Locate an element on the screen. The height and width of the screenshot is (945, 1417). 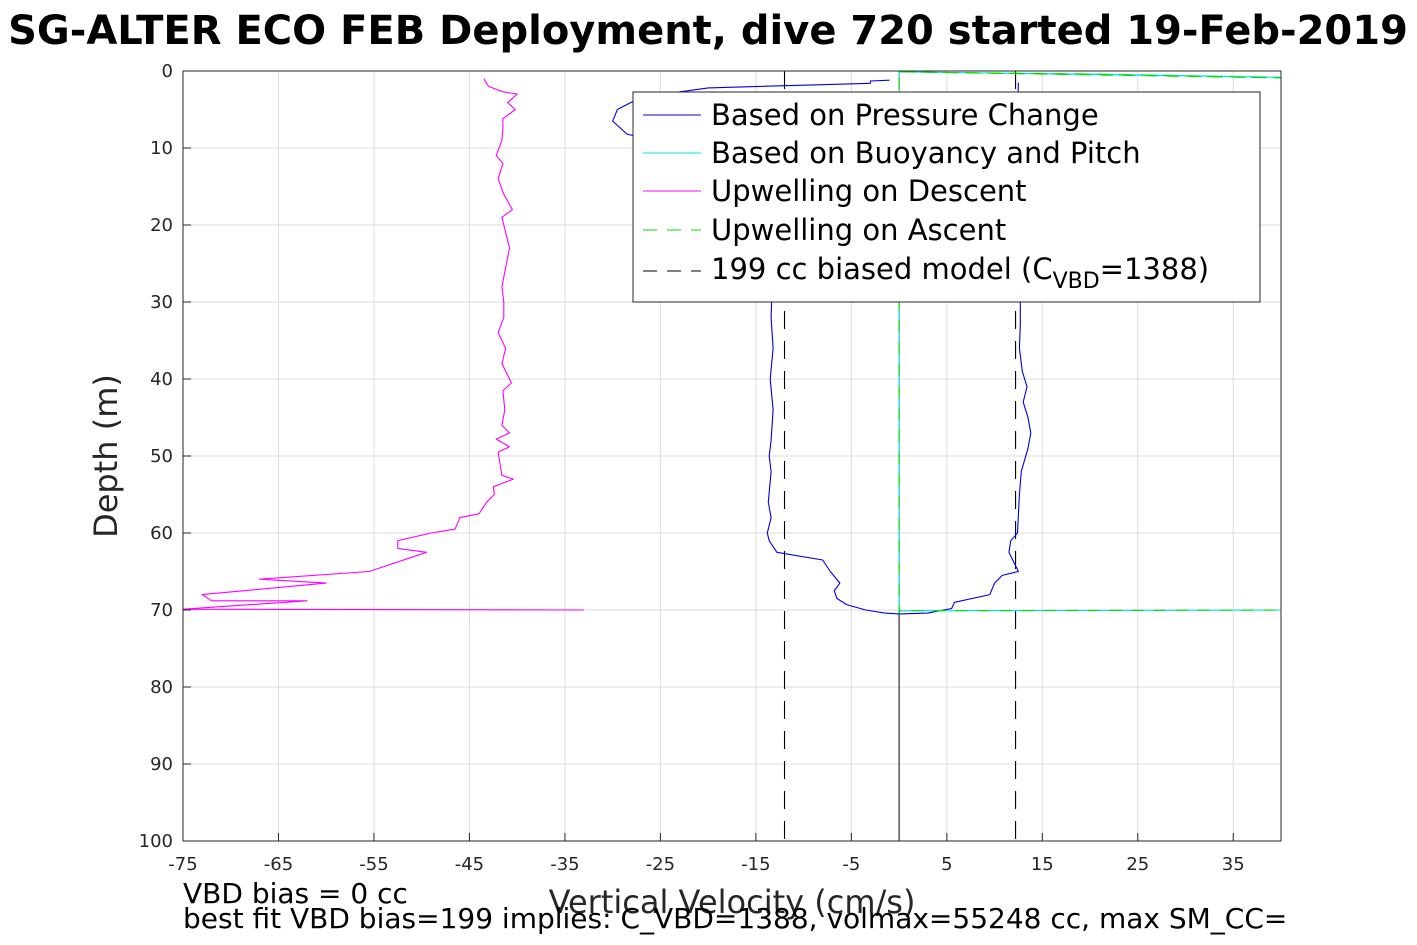
legend-model-subscript: VBD is located at coordinates (1076, 281).